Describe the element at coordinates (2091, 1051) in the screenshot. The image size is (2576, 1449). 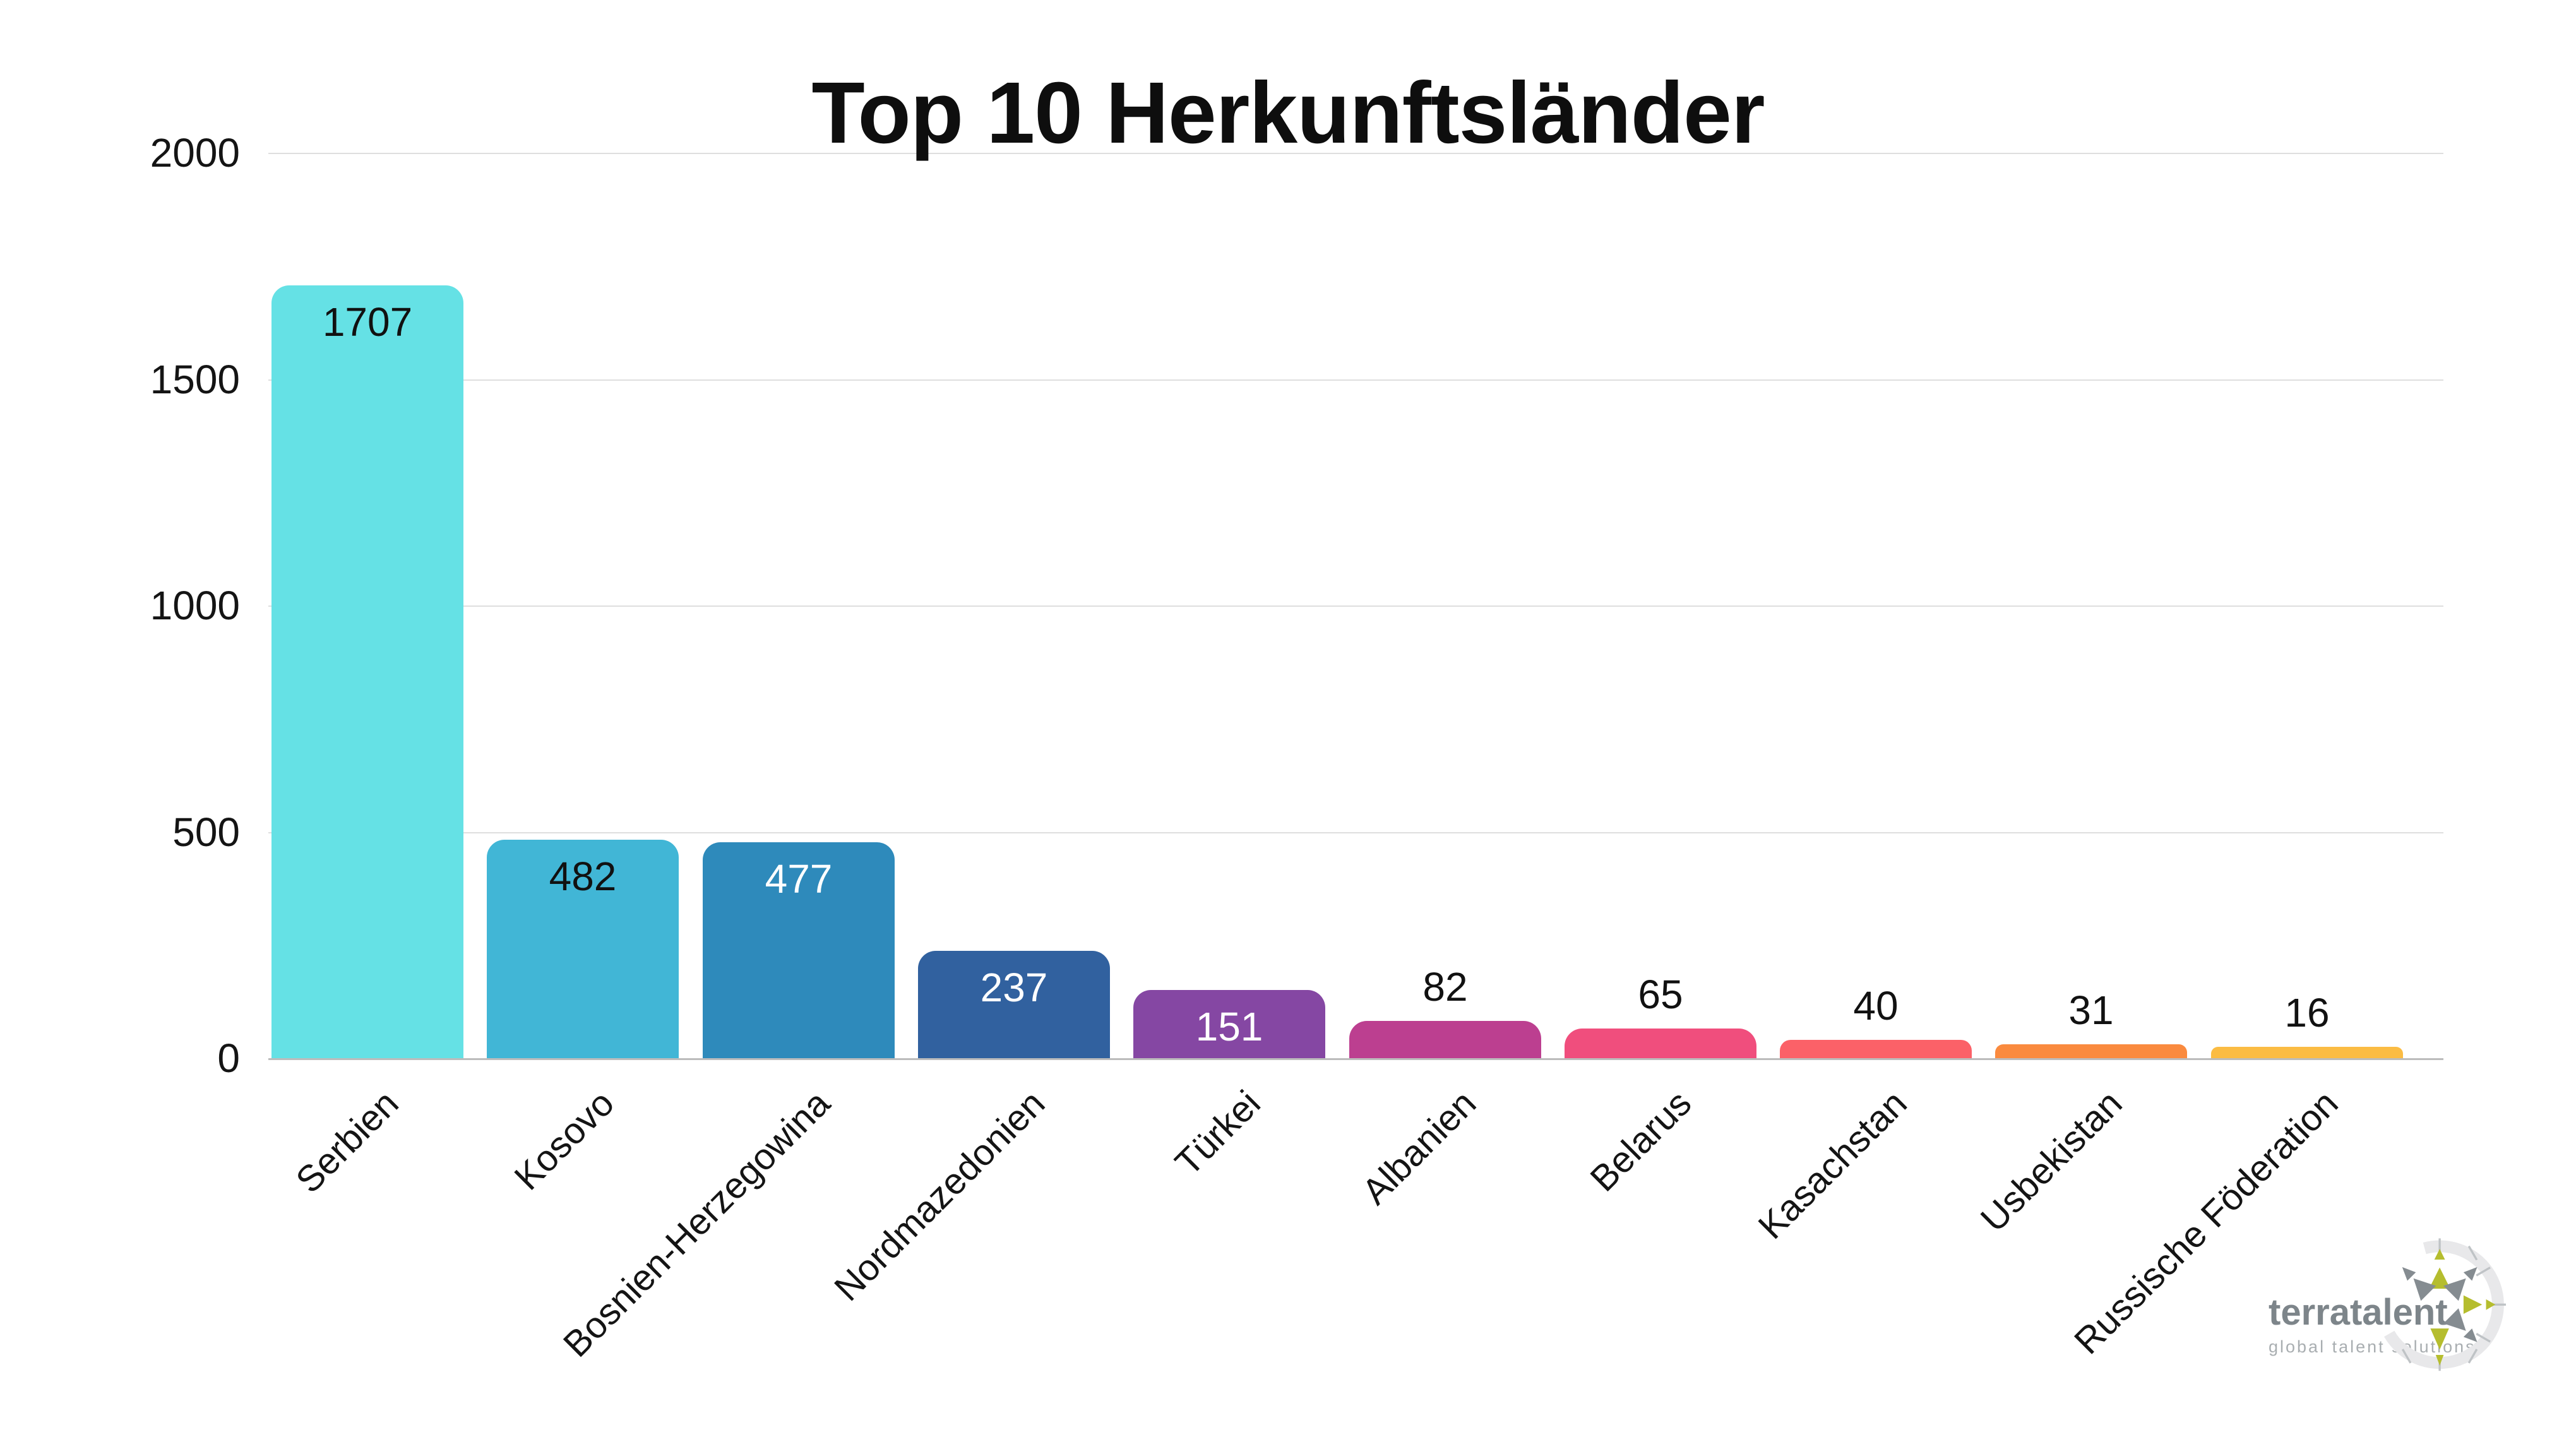
I see `bar-usbekistan` at that location.